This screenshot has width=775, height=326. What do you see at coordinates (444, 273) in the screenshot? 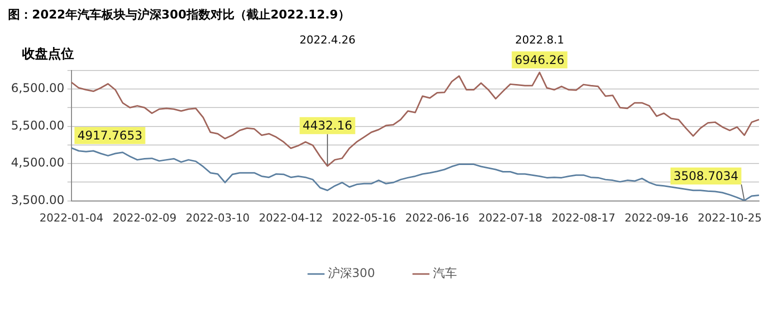
I see `legend-label: 汽车` at bounding box center [444, 273].